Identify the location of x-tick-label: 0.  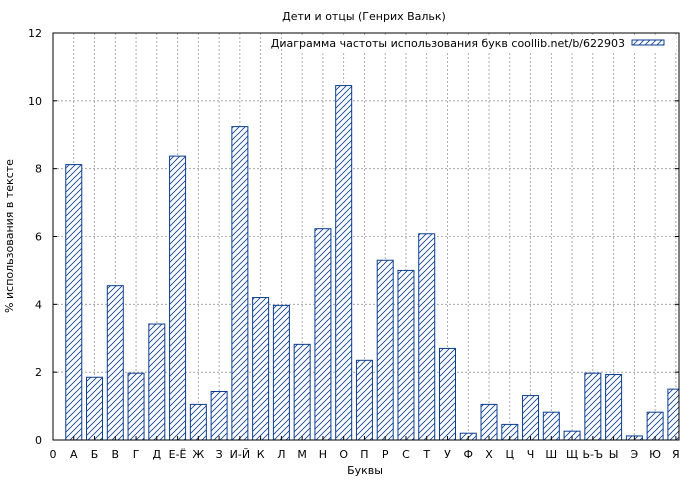
(53, 454).